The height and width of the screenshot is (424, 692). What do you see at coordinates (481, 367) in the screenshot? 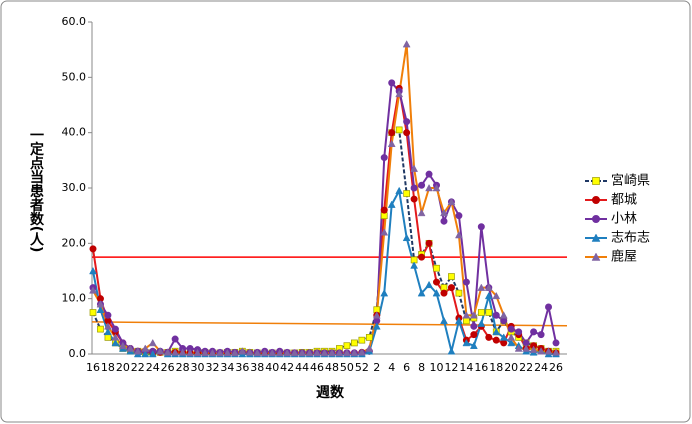
I see `x-tick-label: 16` at bounding box center [481, 367].